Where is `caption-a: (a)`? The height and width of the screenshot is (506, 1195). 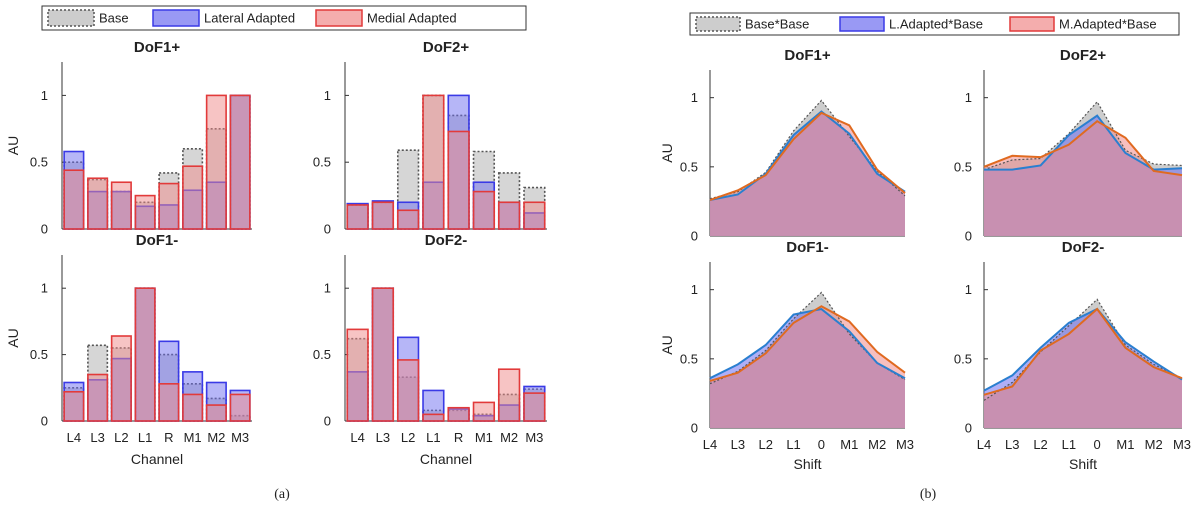
caption-a: (a) is located at coordinates (282, 494).